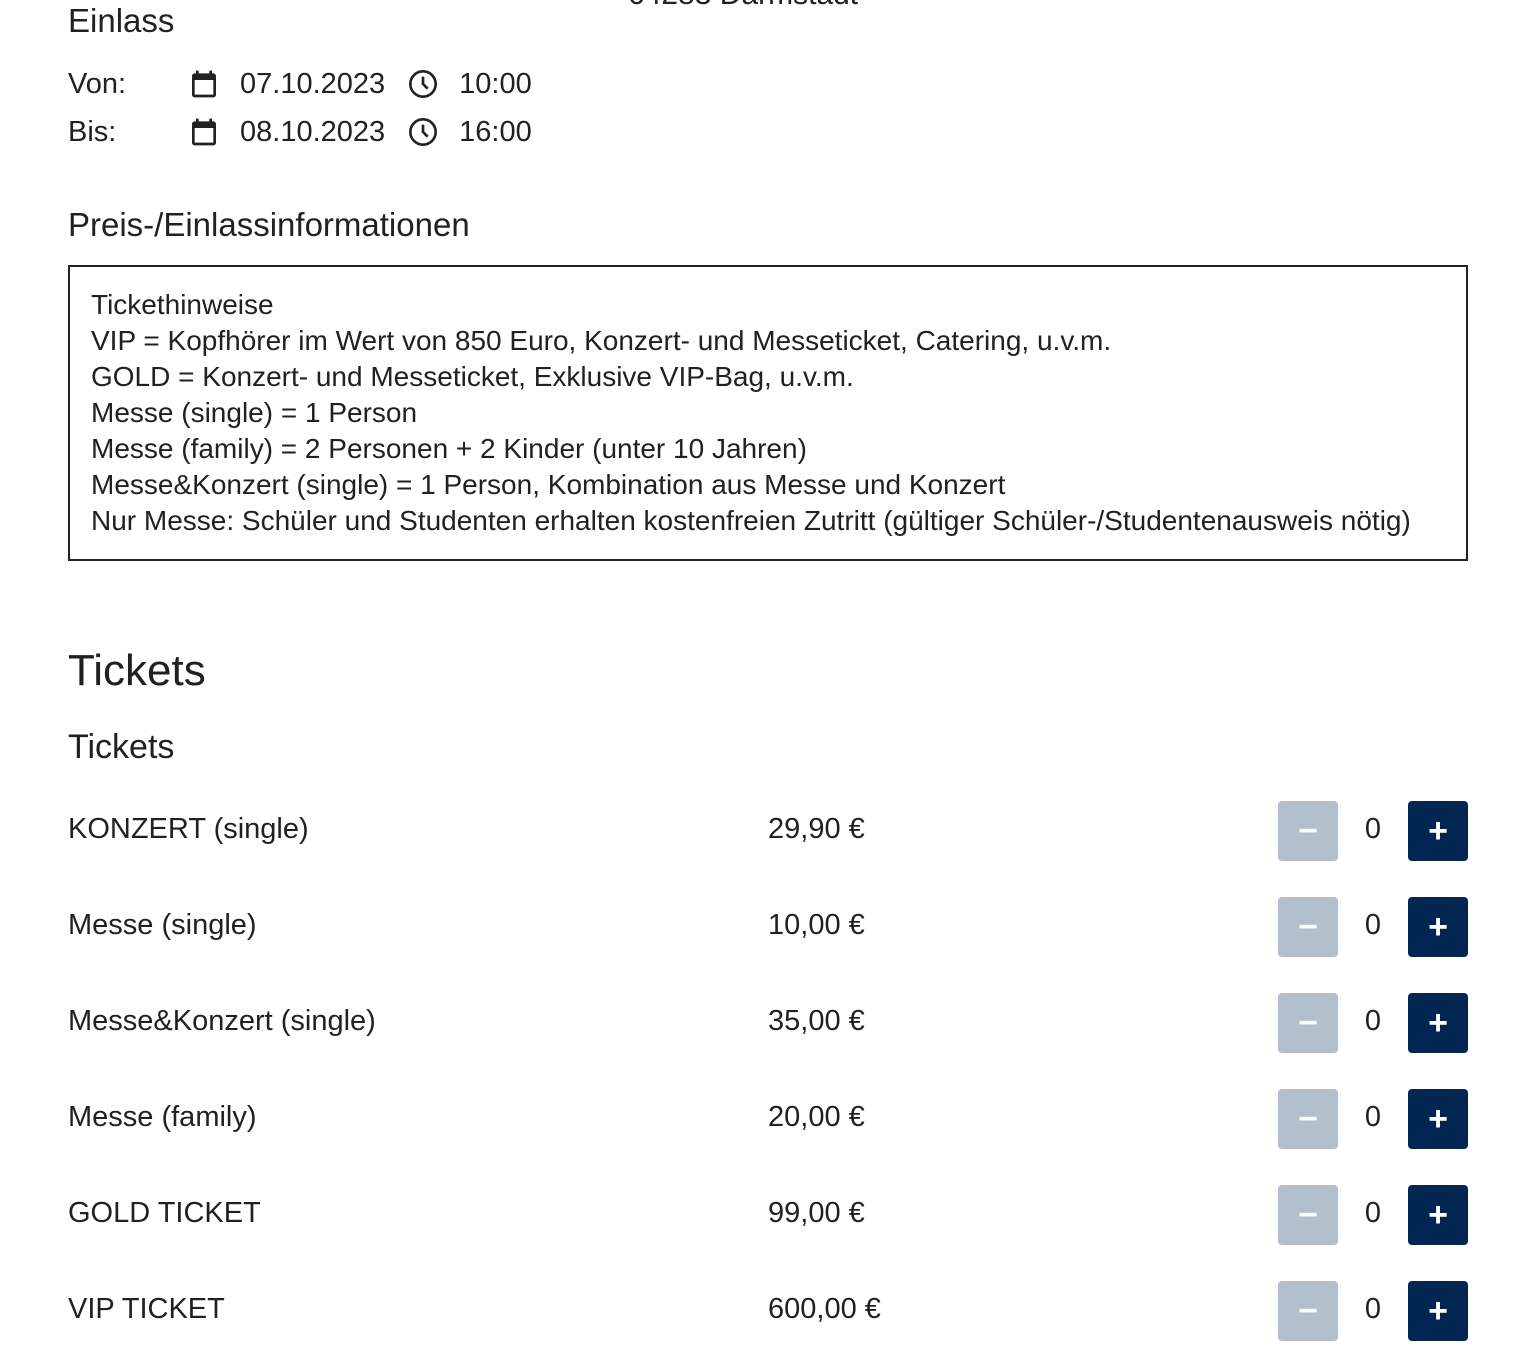  What do you see at coordinates (495, 83) in the screenshot?
I see `from-time: 10:00` at bounding box center [495, 83].